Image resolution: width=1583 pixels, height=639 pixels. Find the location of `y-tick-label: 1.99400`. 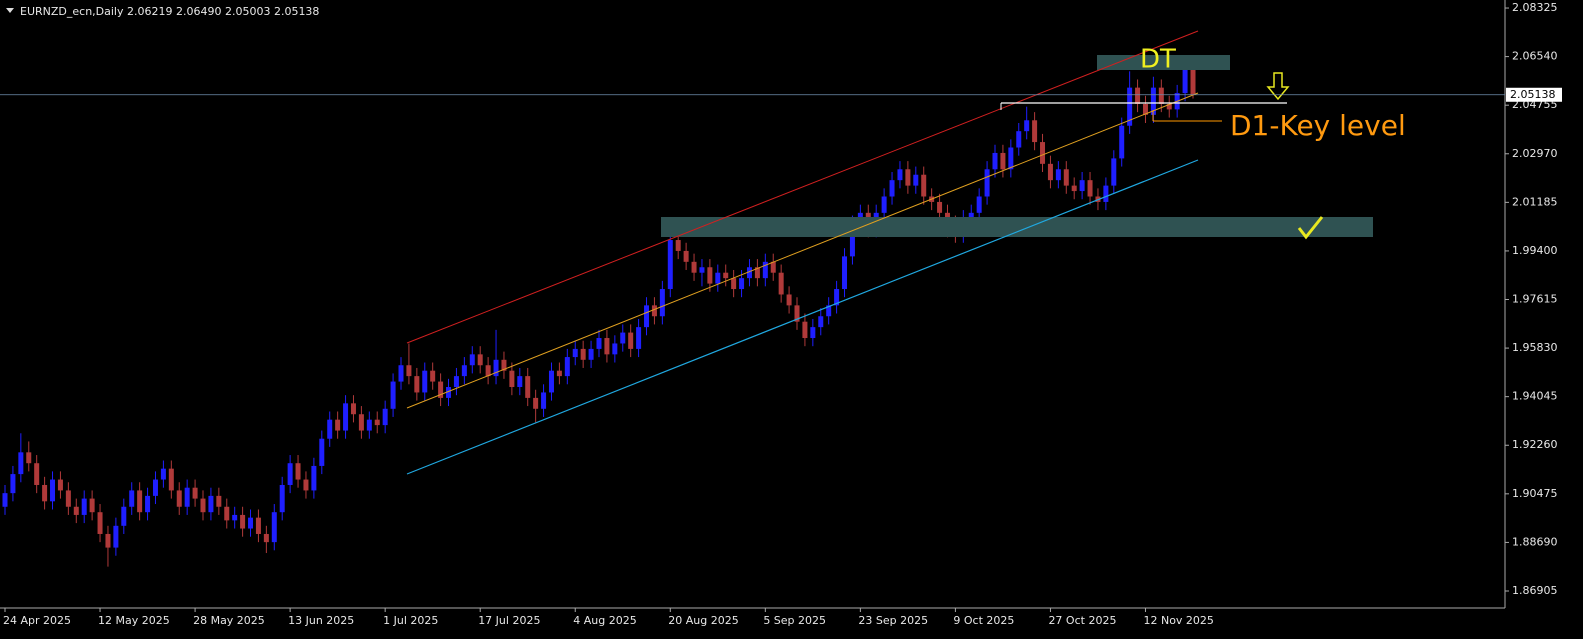

y-tick-label: 1.99400 is located at coordinates (1535, 250).